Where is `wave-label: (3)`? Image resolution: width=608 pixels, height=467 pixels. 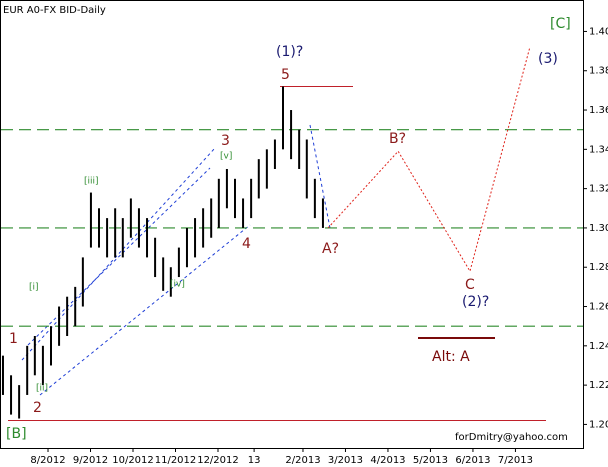 wave-label: (3) is located at coordinates (548, 59).